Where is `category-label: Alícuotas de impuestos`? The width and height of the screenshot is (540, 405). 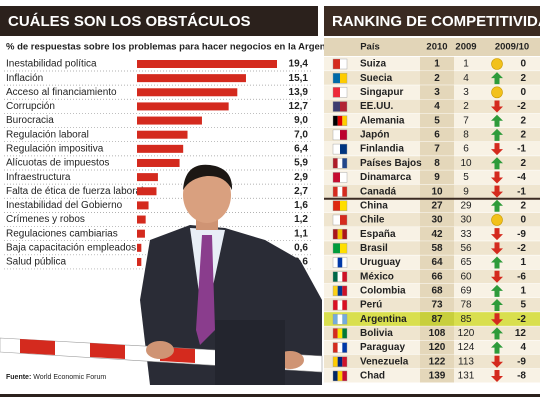
category-label: Alícuotas de impuestos is located at coordinates (57, 163).